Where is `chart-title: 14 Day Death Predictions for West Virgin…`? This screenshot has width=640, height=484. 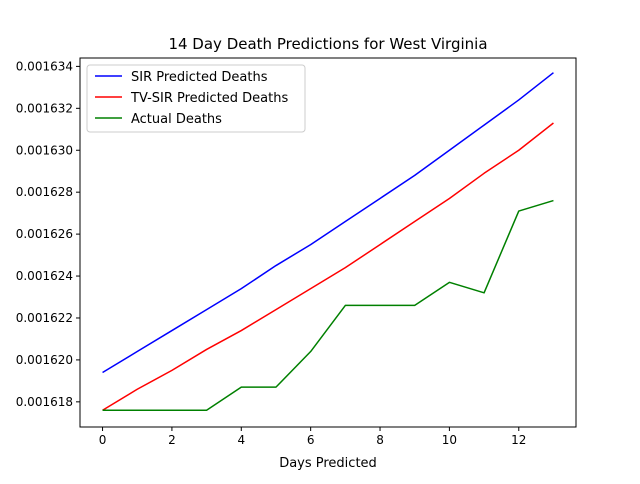 chart-title: 14 Day Death Predictions for West Virgin… is located at coordinates (327, 44).